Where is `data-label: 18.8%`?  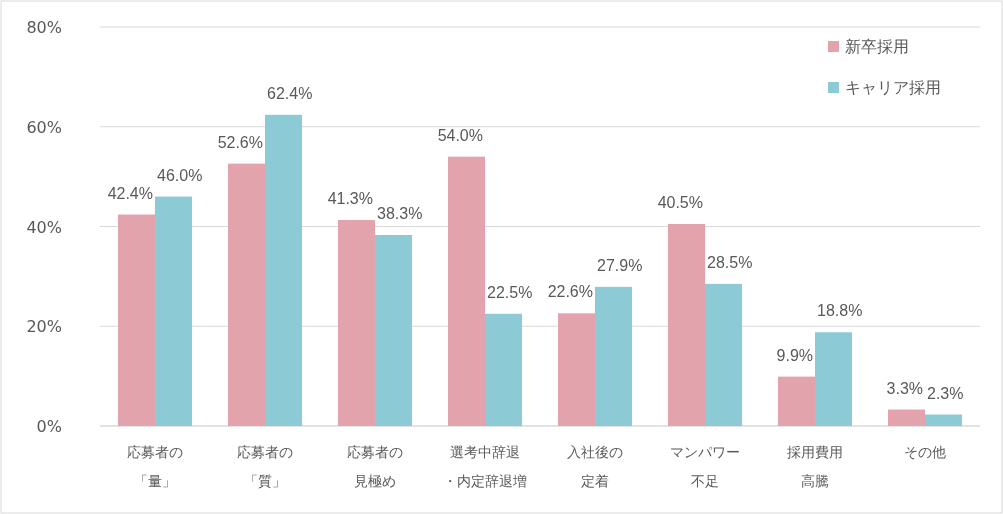 data-label: 18.8% is located at coordinates (840, 311).